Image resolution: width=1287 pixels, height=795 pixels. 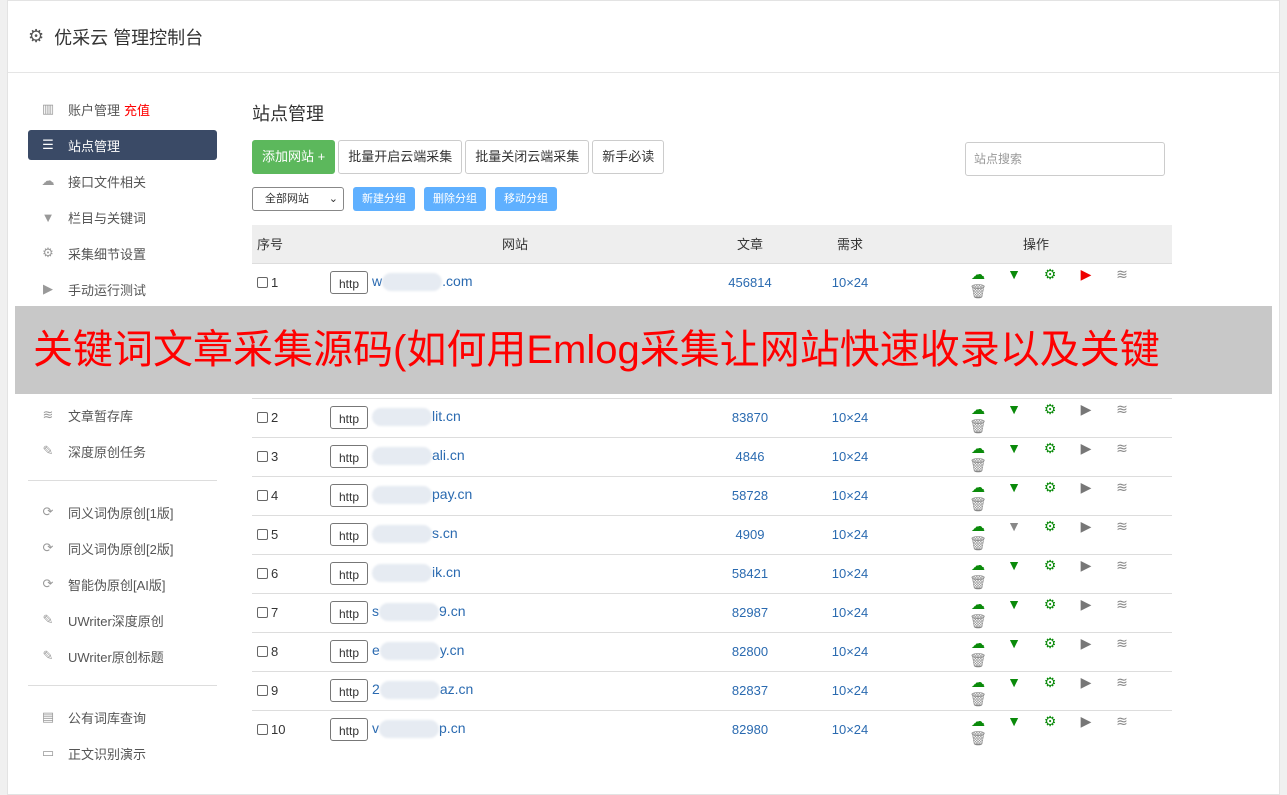 What do you see at coordinates (418, 651) in the screenshot?
I see `site-link: e y.cn` at bounding box center [418, 651].